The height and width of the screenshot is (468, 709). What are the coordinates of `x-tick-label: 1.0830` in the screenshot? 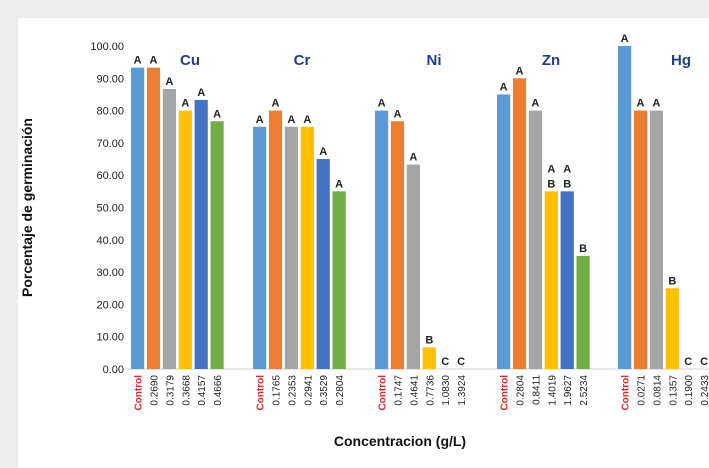 It's located at (446, 390).